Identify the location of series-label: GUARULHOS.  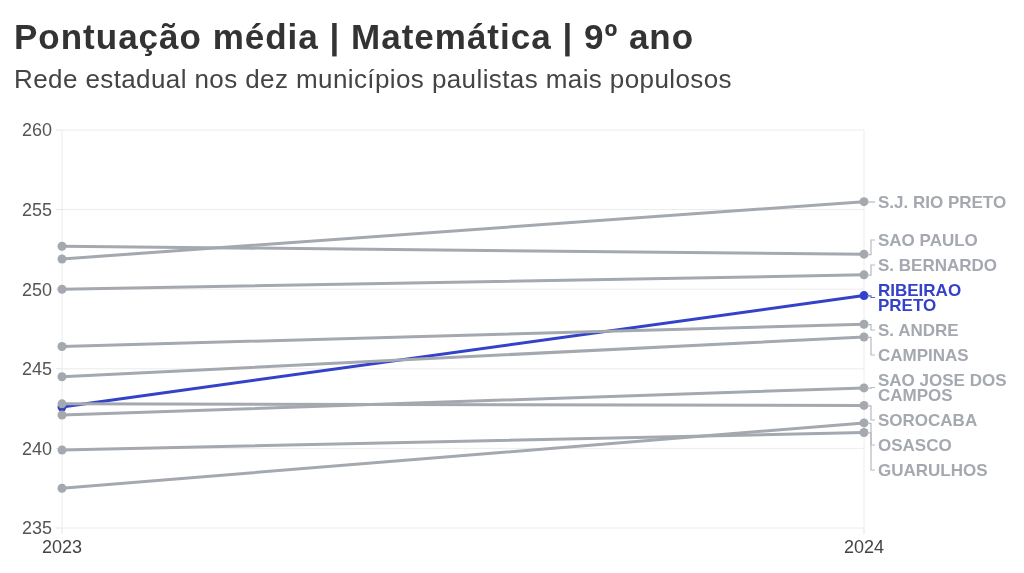
(933, 470).